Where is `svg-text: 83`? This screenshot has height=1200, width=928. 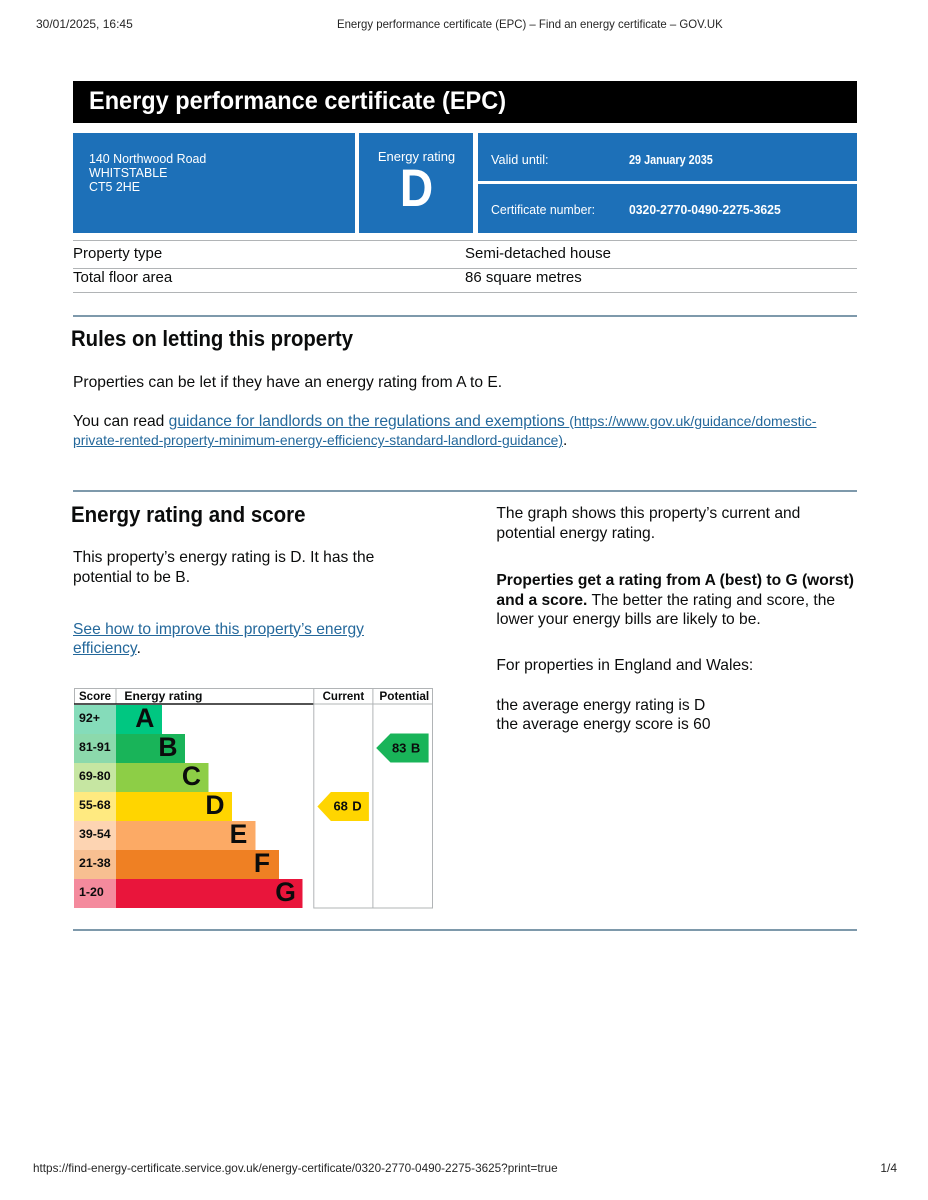 svg-text: 83 is located at coordinates (398, 748).